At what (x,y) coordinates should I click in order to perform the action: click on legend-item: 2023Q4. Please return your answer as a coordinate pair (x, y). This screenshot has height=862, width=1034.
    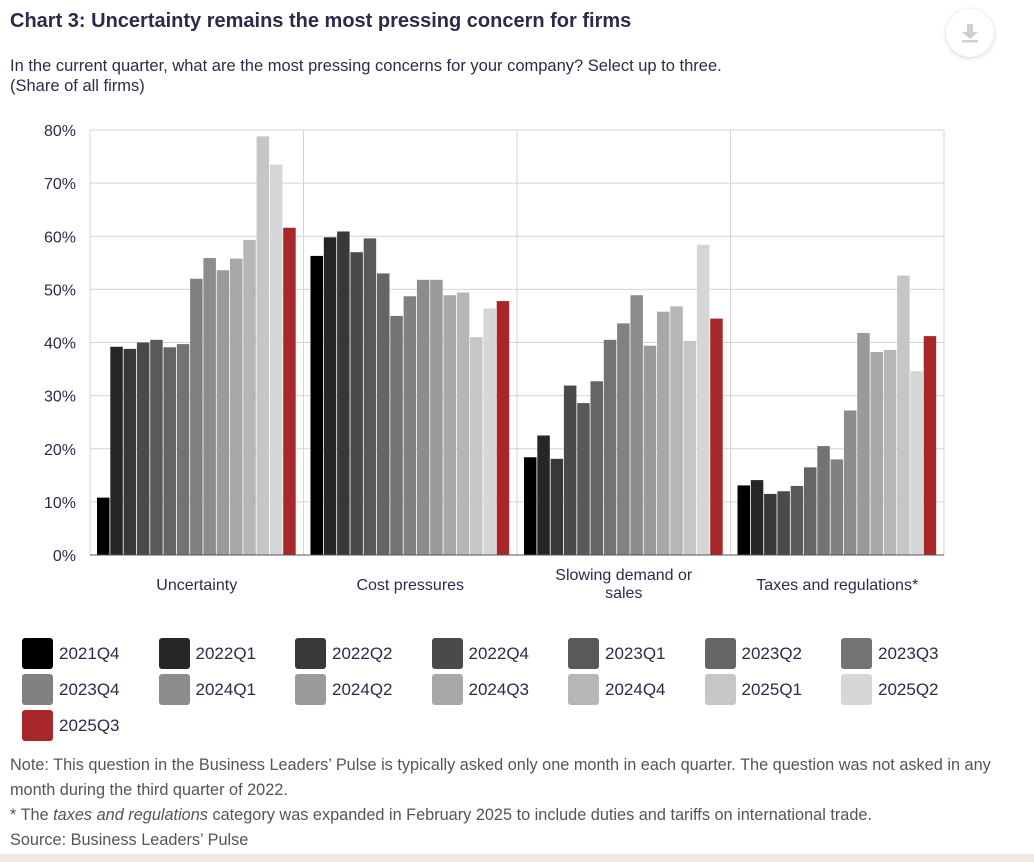
    Looking at the image, I should click on (90, 689).